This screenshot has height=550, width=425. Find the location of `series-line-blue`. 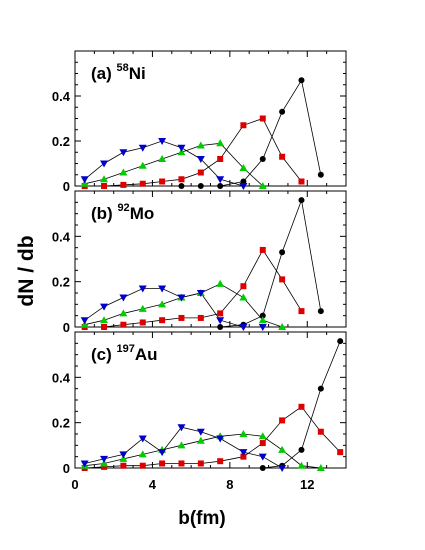

series-line-blue is located at coordinates (173, 308).